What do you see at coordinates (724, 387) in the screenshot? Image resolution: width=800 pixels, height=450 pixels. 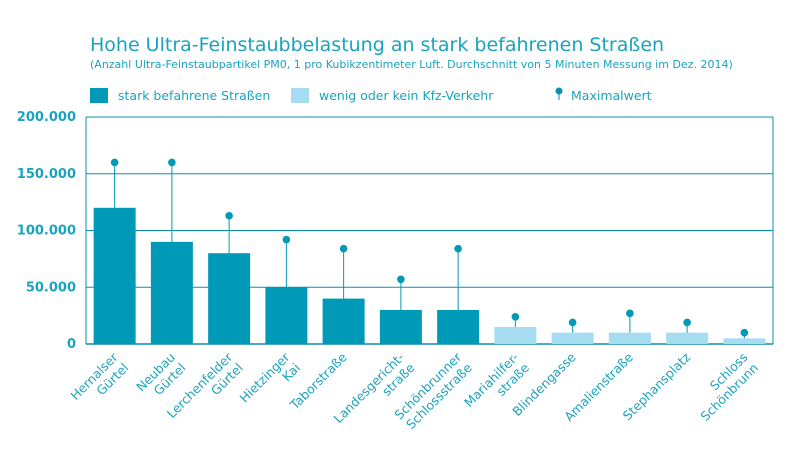 I see `x-tick-label: SchlossSchönbrunn` at bounding box center [724, 387].